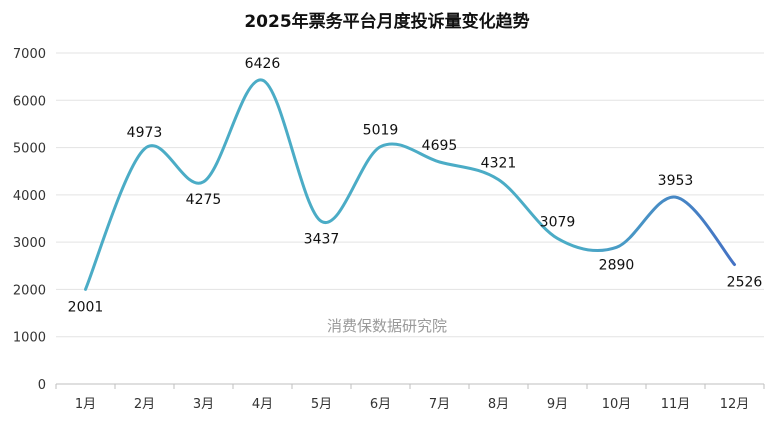 This screenshot has height=424, width=774. I want to click on data-label-8月: 4321, so click(499, 164).